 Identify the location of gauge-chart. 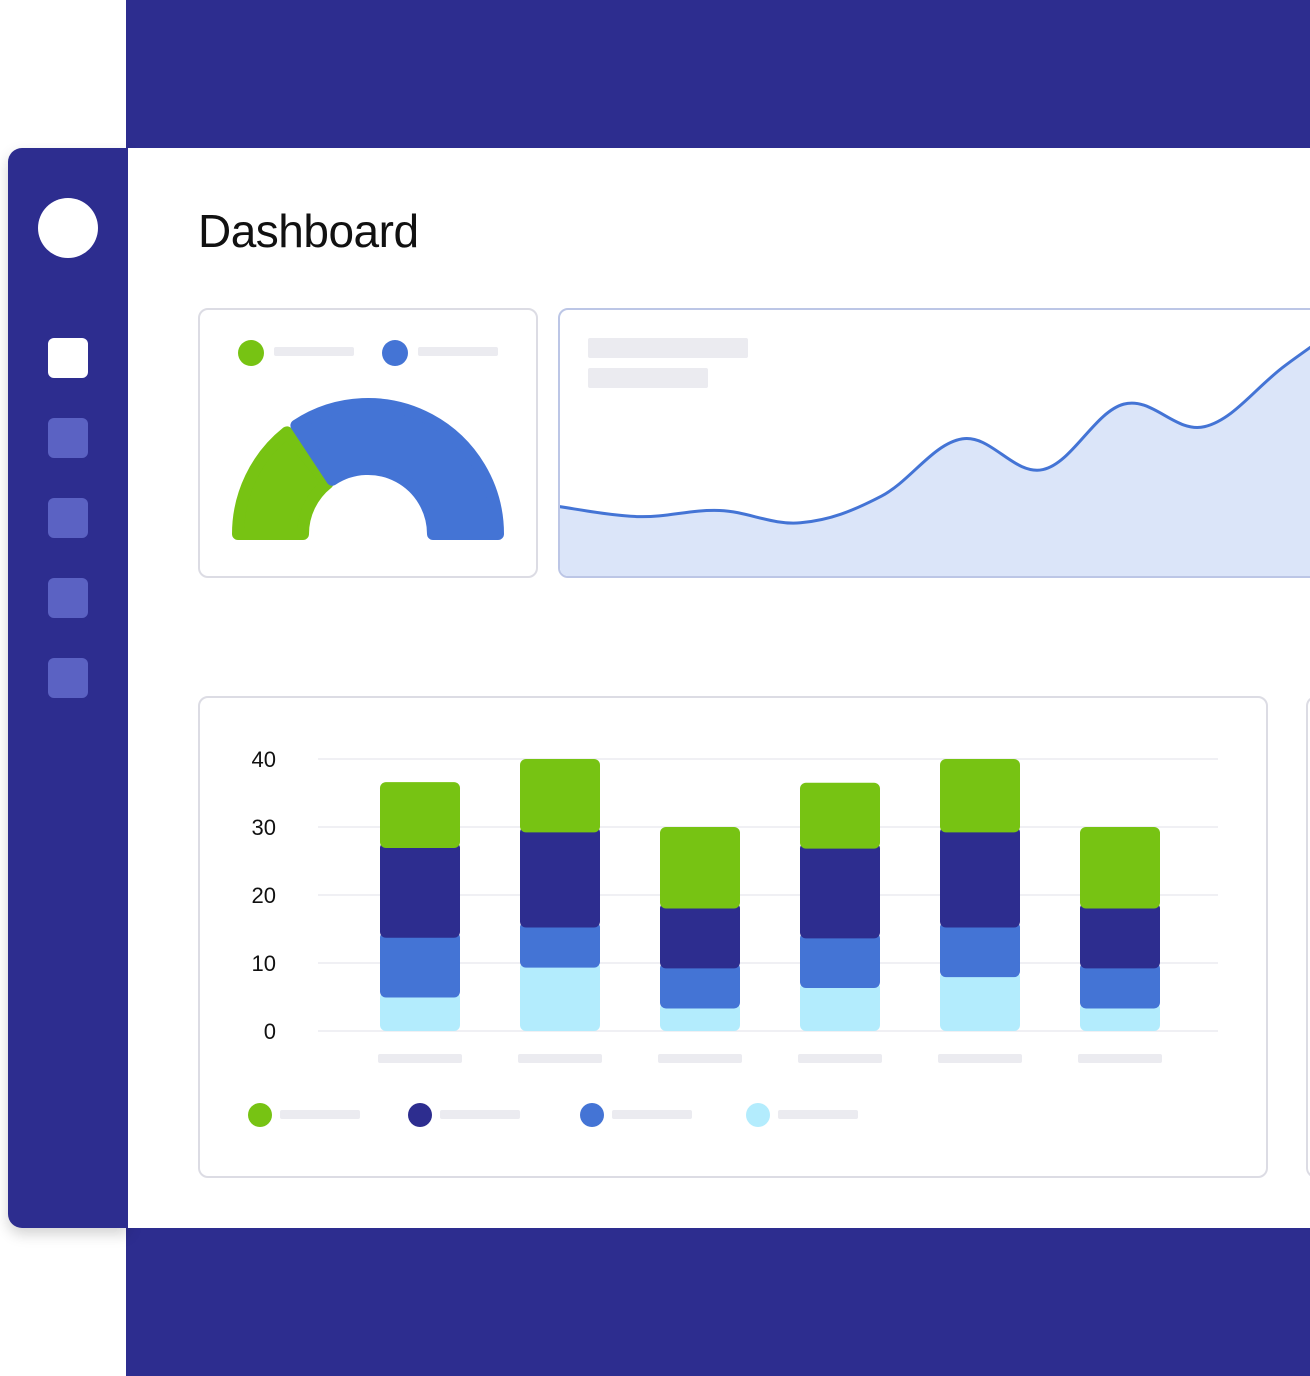
(368, 469).